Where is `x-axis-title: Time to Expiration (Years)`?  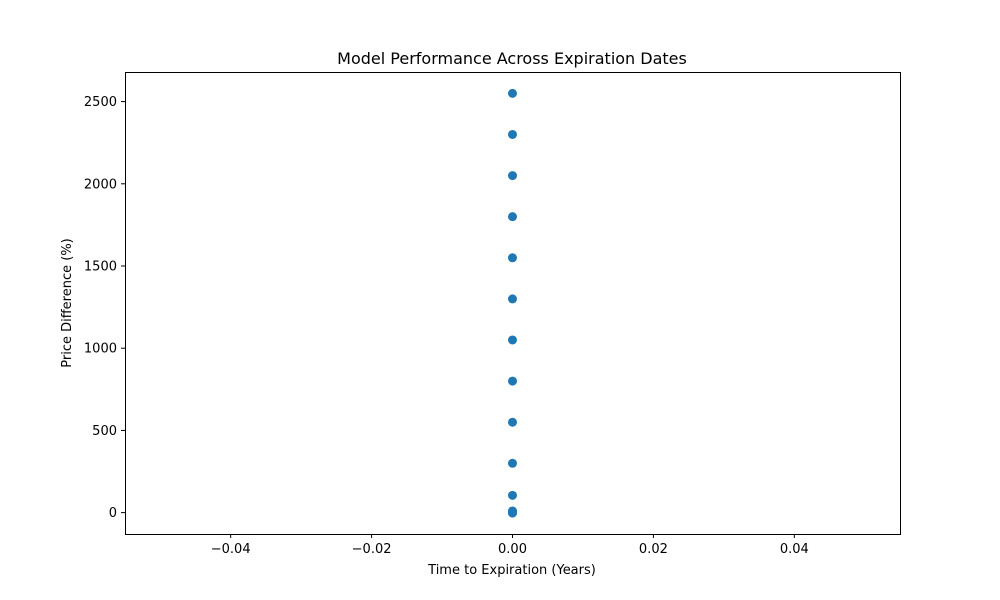 x-axis-title: Time to Expiration (Years) is located at coordinates (511, 570).